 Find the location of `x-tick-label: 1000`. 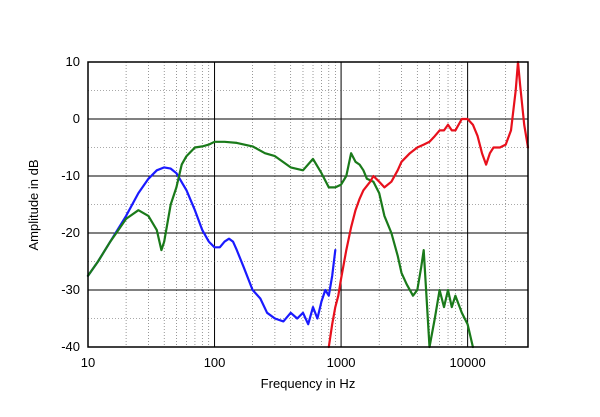

x-tick-label: 1000 is located at coordinates (341, 362).